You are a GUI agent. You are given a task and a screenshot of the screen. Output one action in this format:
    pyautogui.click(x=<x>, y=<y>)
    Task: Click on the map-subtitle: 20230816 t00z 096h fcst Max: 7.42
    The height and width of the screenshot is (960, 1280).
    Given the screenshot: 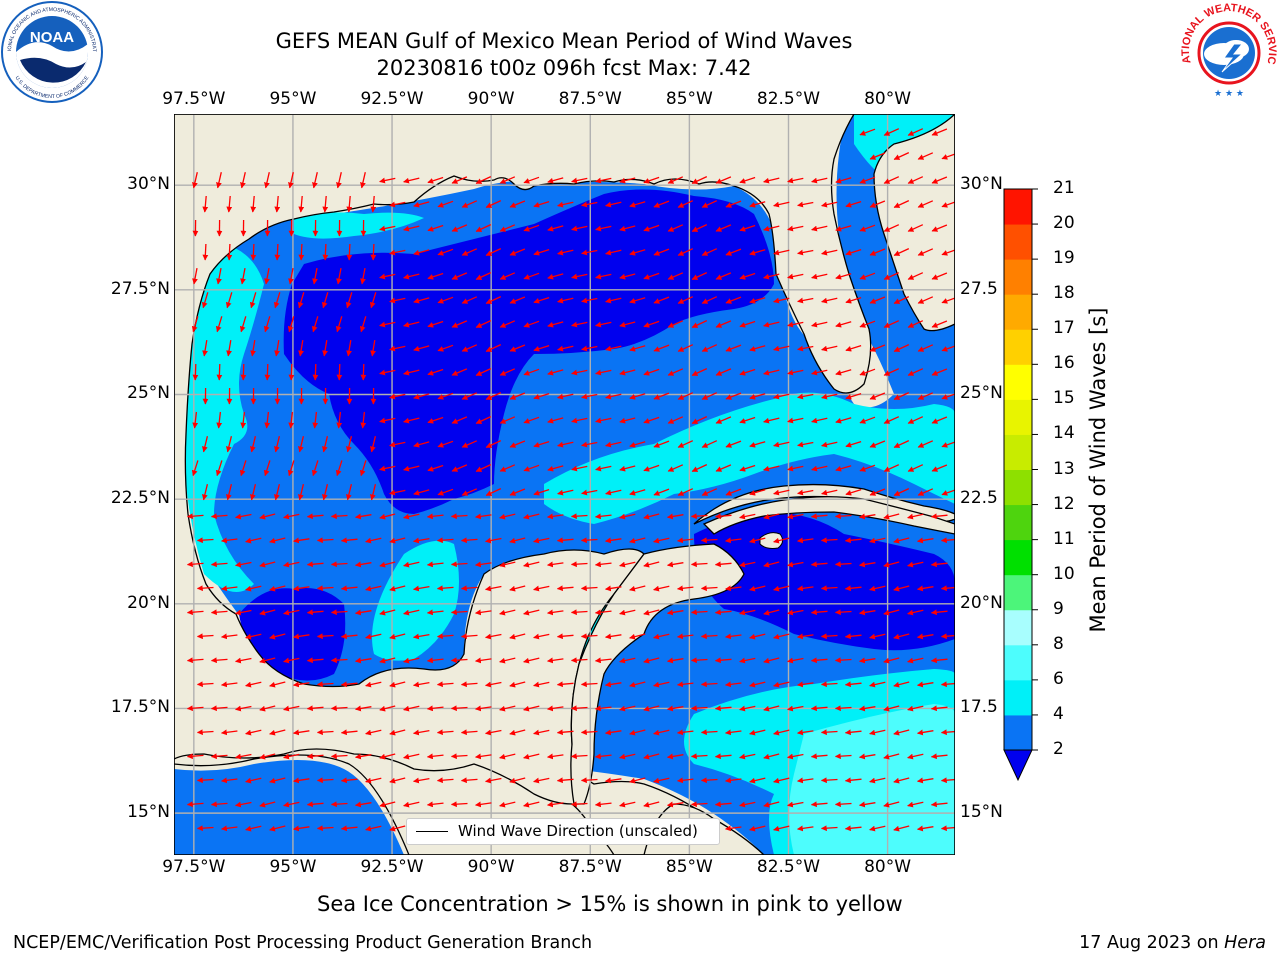 What is the action you would take?
    pyautogui.click(x=564, y=68)
    